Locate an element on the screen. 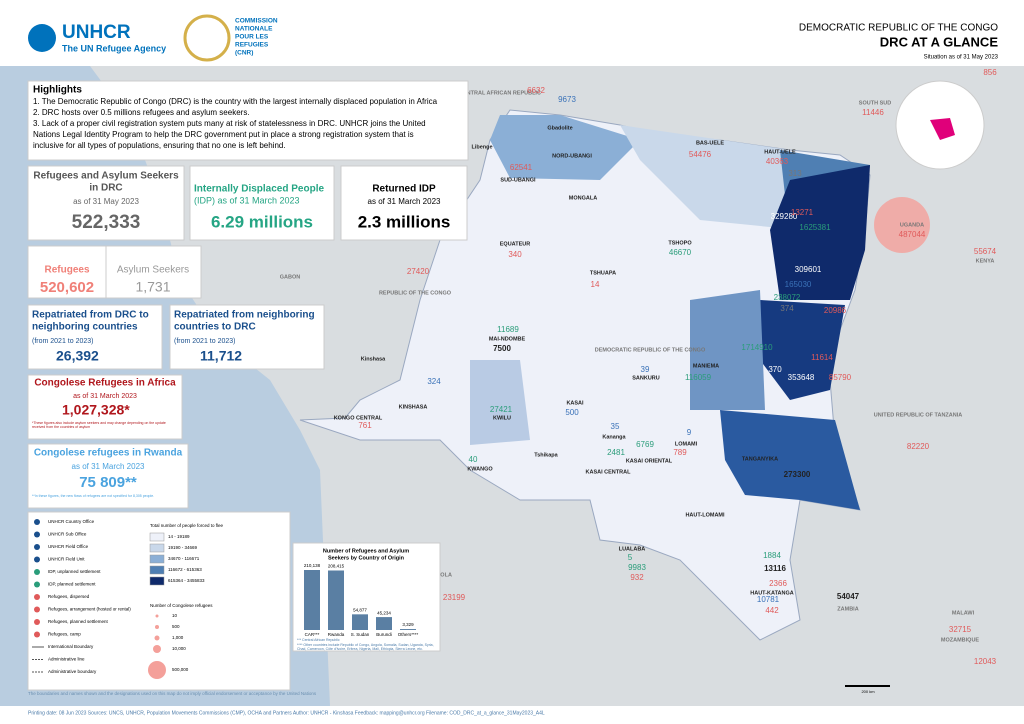 This screenshot has width=1024, height=724. map-label: KWANGO is located at coordinates (480, 469).